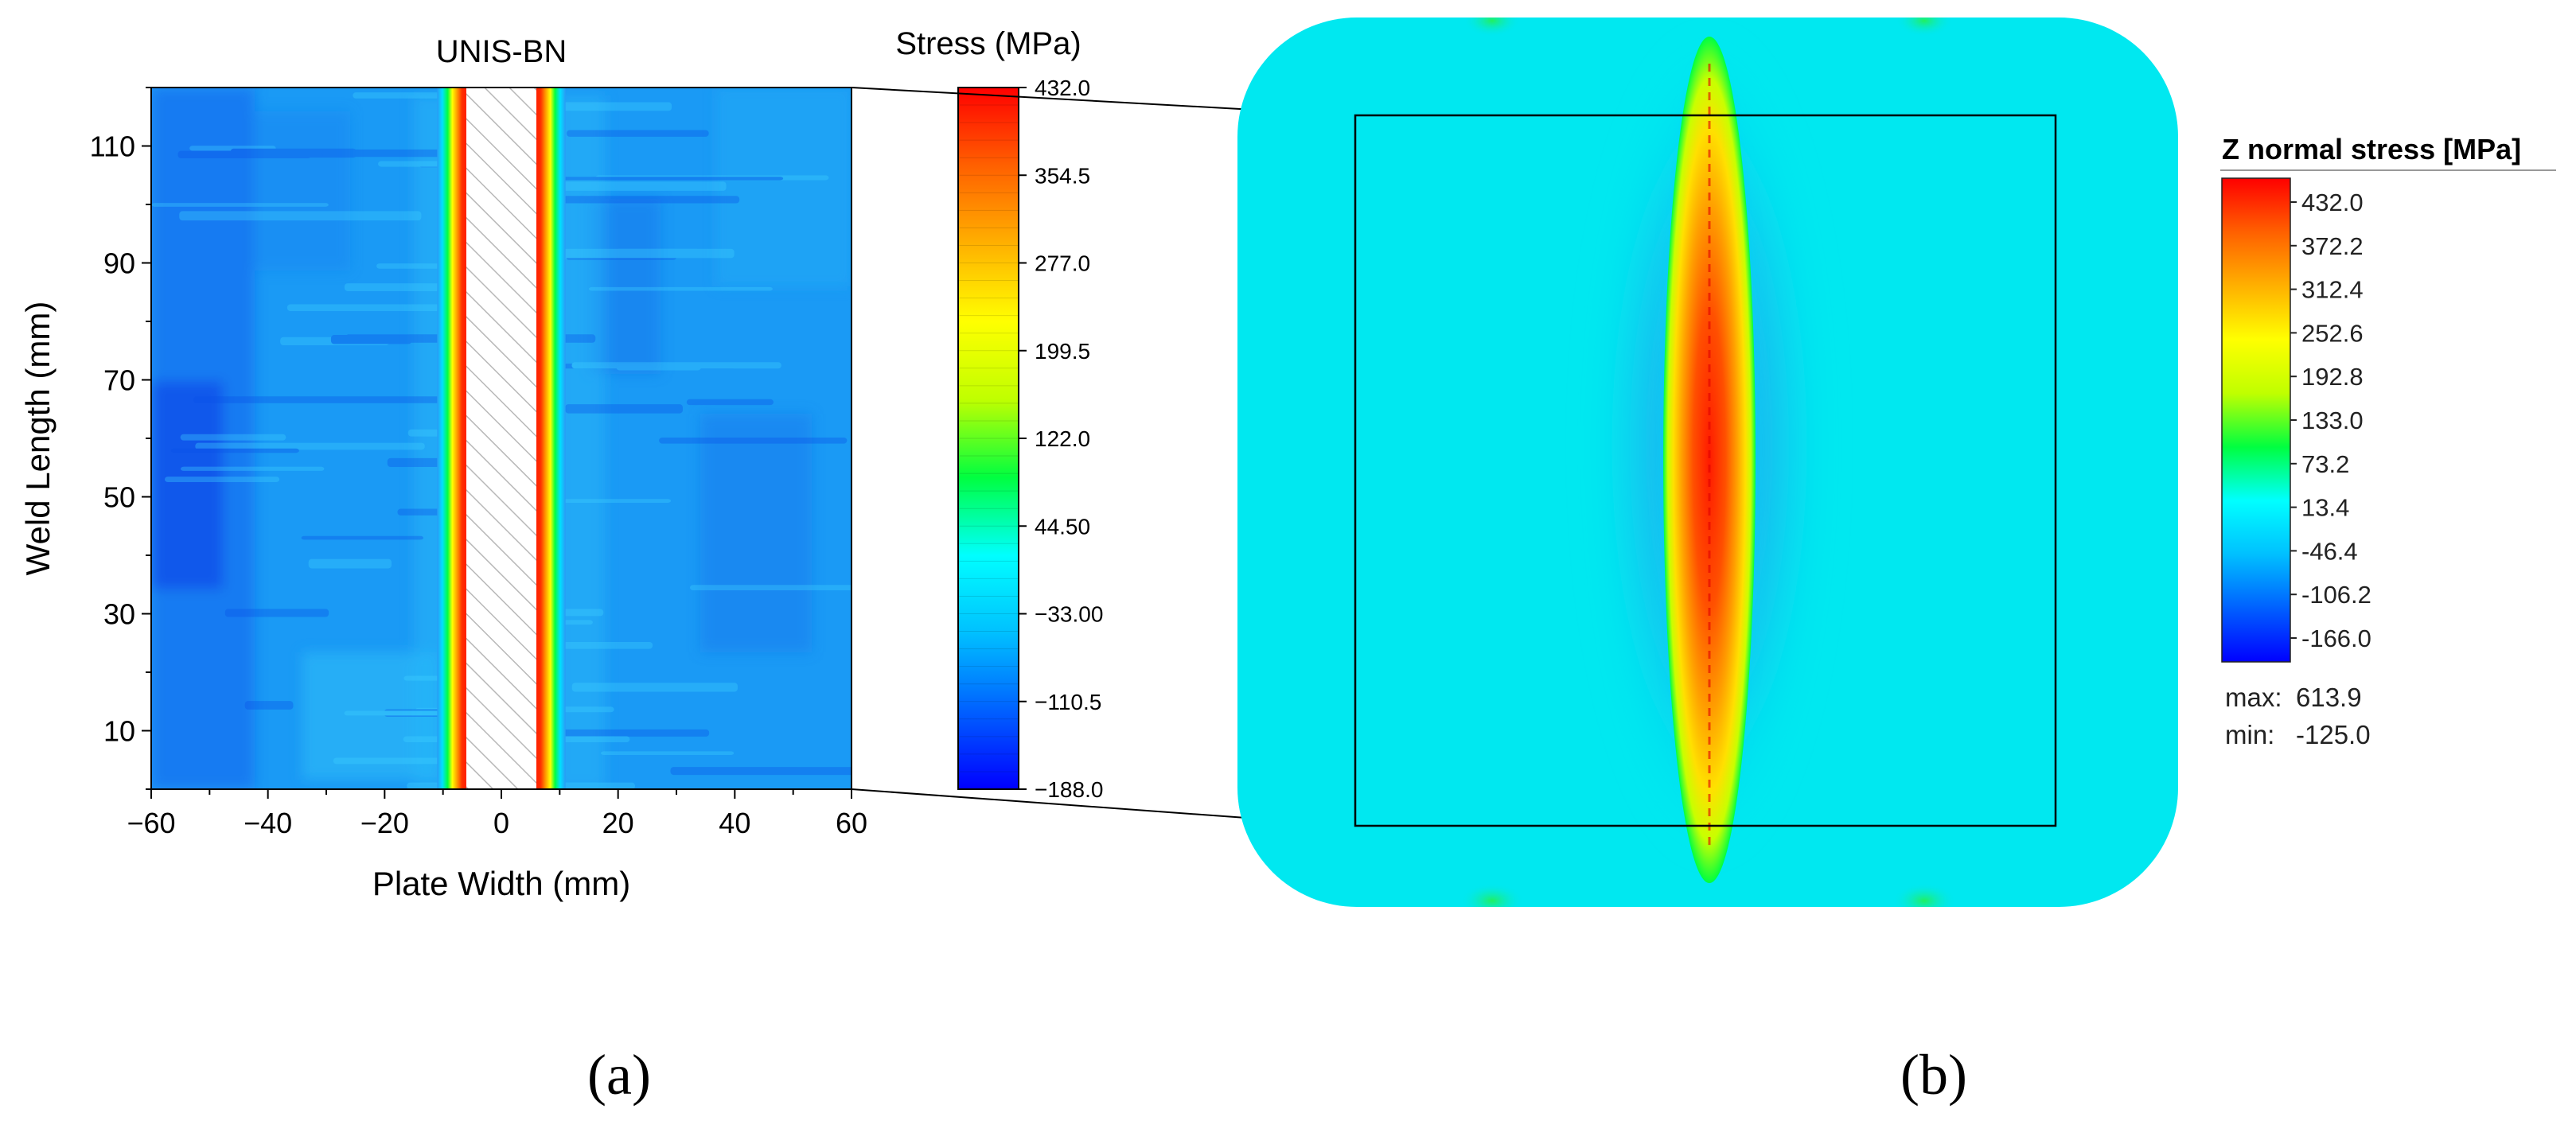 This screenshot has height=1144, width=2576. What do you see at coordinates (2325, 508) in the screenshot?
I see `colorbar-b-tick-label: 13.4` at bounding box center [2325, 508].